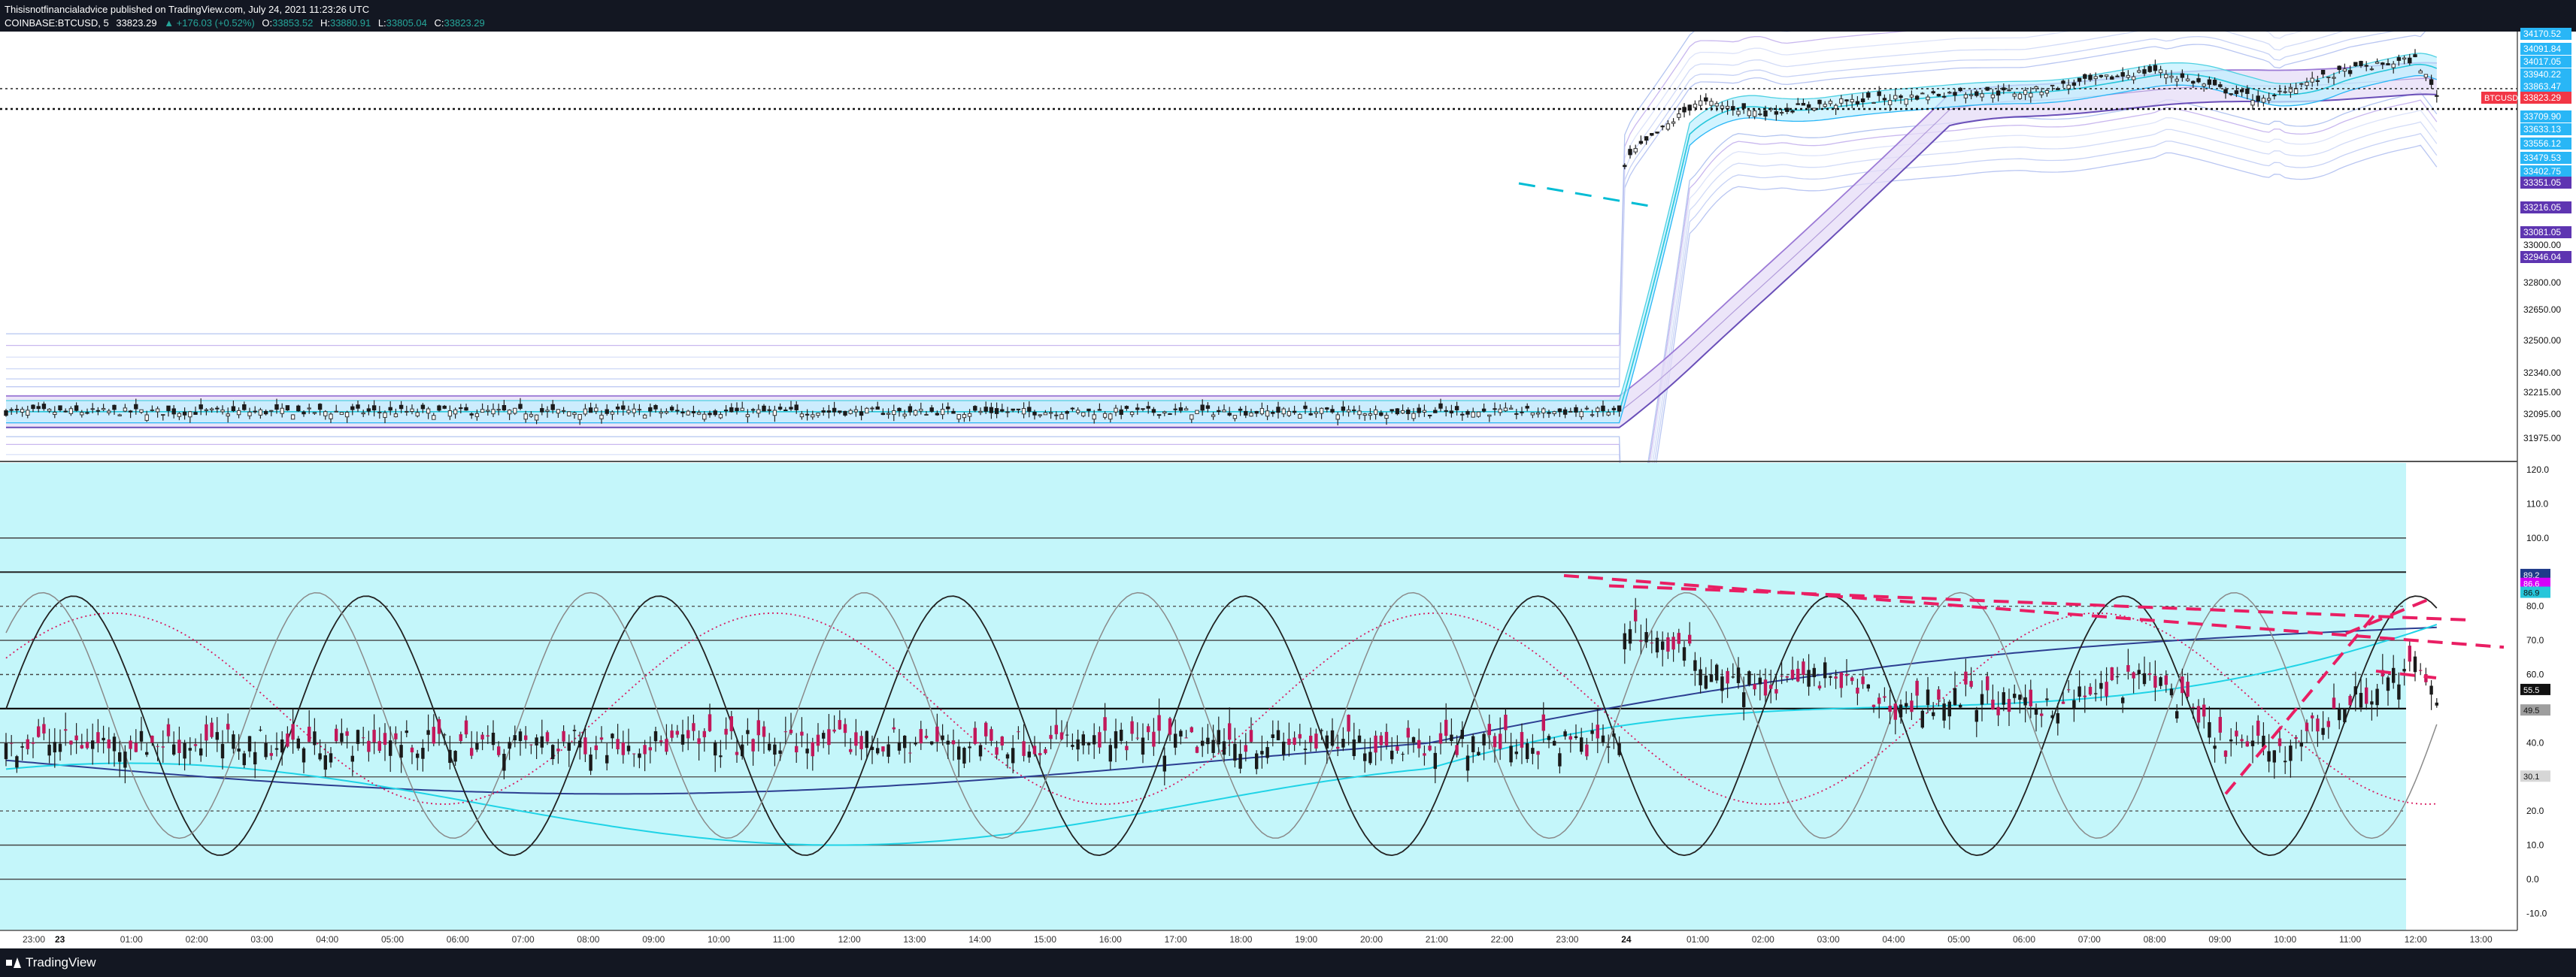 The image size is (2576, 977). I want to click on price-axis-label: 33633.13, so click(2542, 129).